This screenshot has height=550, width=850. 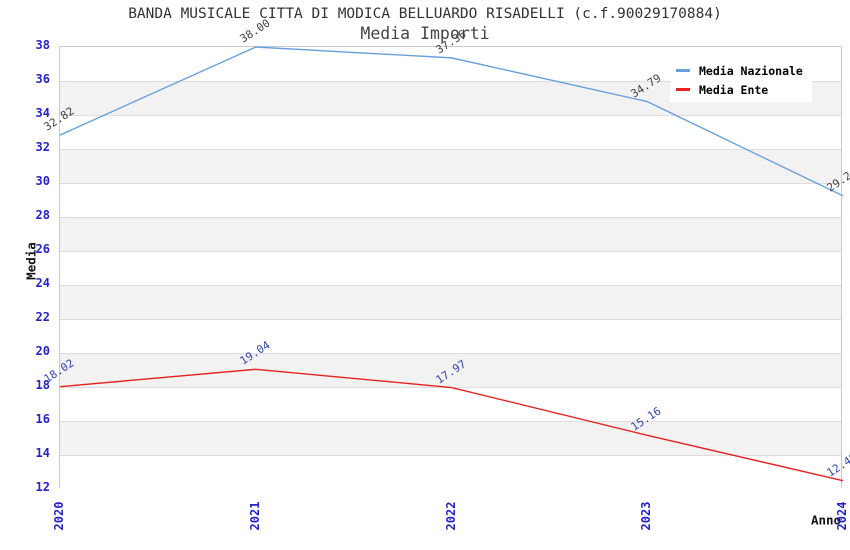 What do you see at coordinates (646, 516) in the screenshot?
I see `x-tick-label: 2023` at bounding box center [646, 516].